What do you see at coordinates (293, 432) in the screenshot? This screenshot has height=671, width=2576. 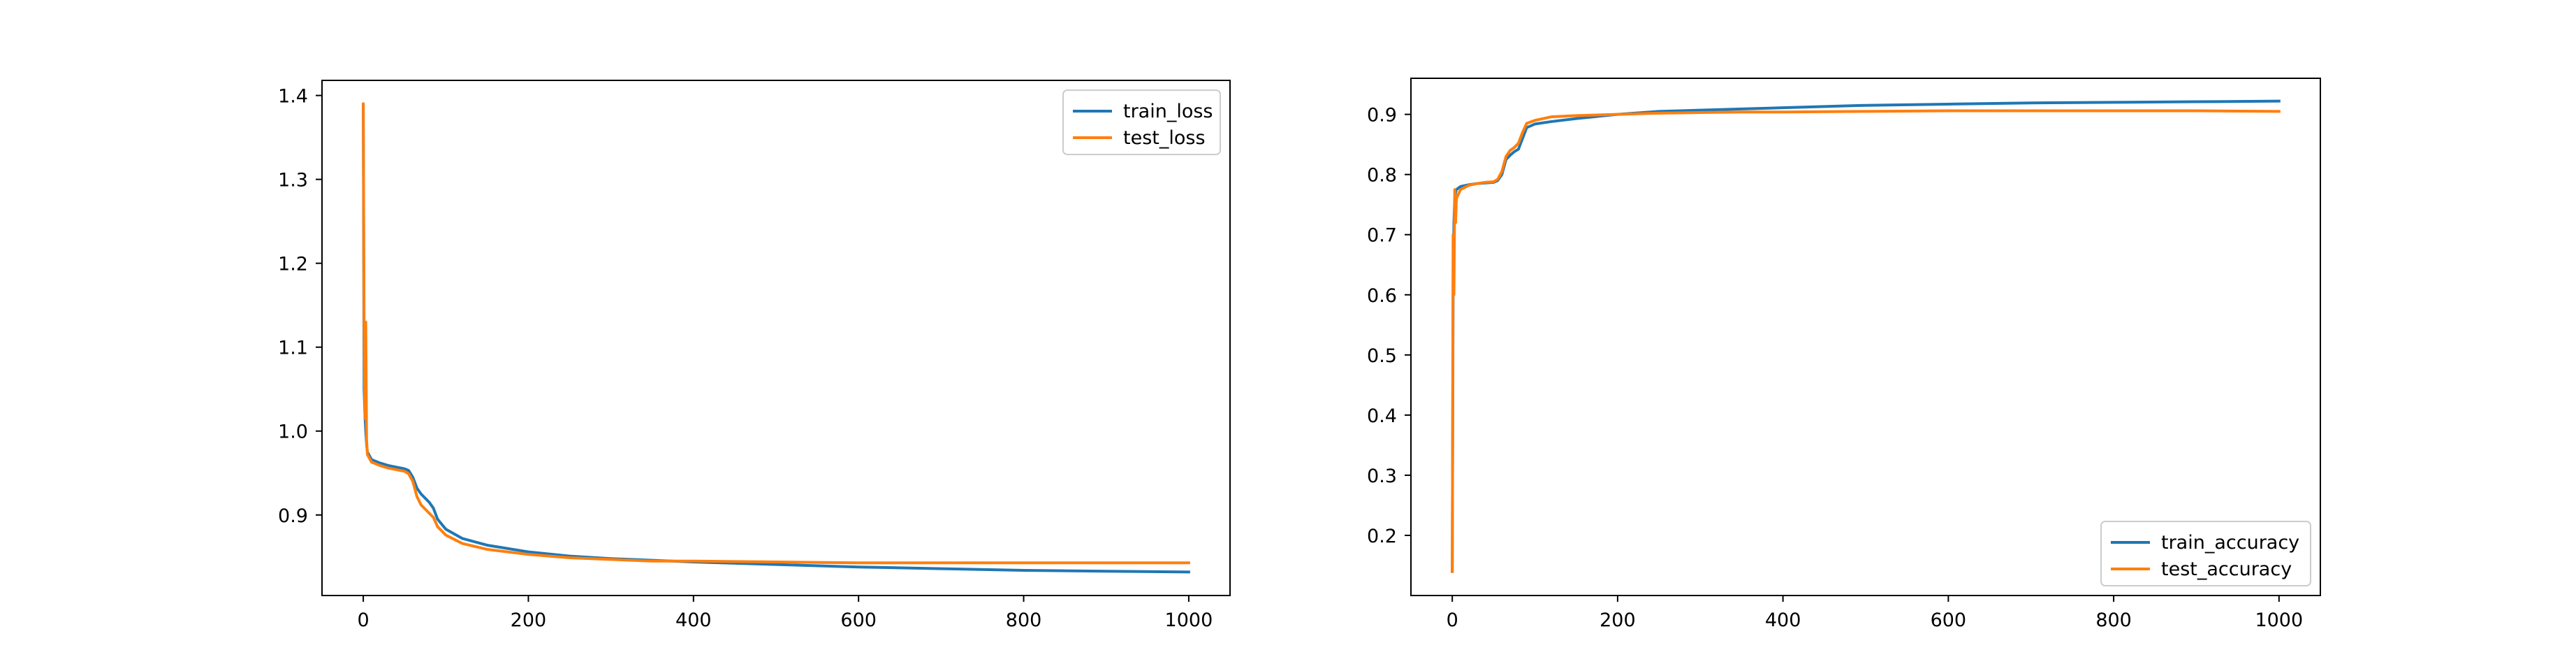 I see `y-tick-label: 1.0` at bounding box center [293, 432].